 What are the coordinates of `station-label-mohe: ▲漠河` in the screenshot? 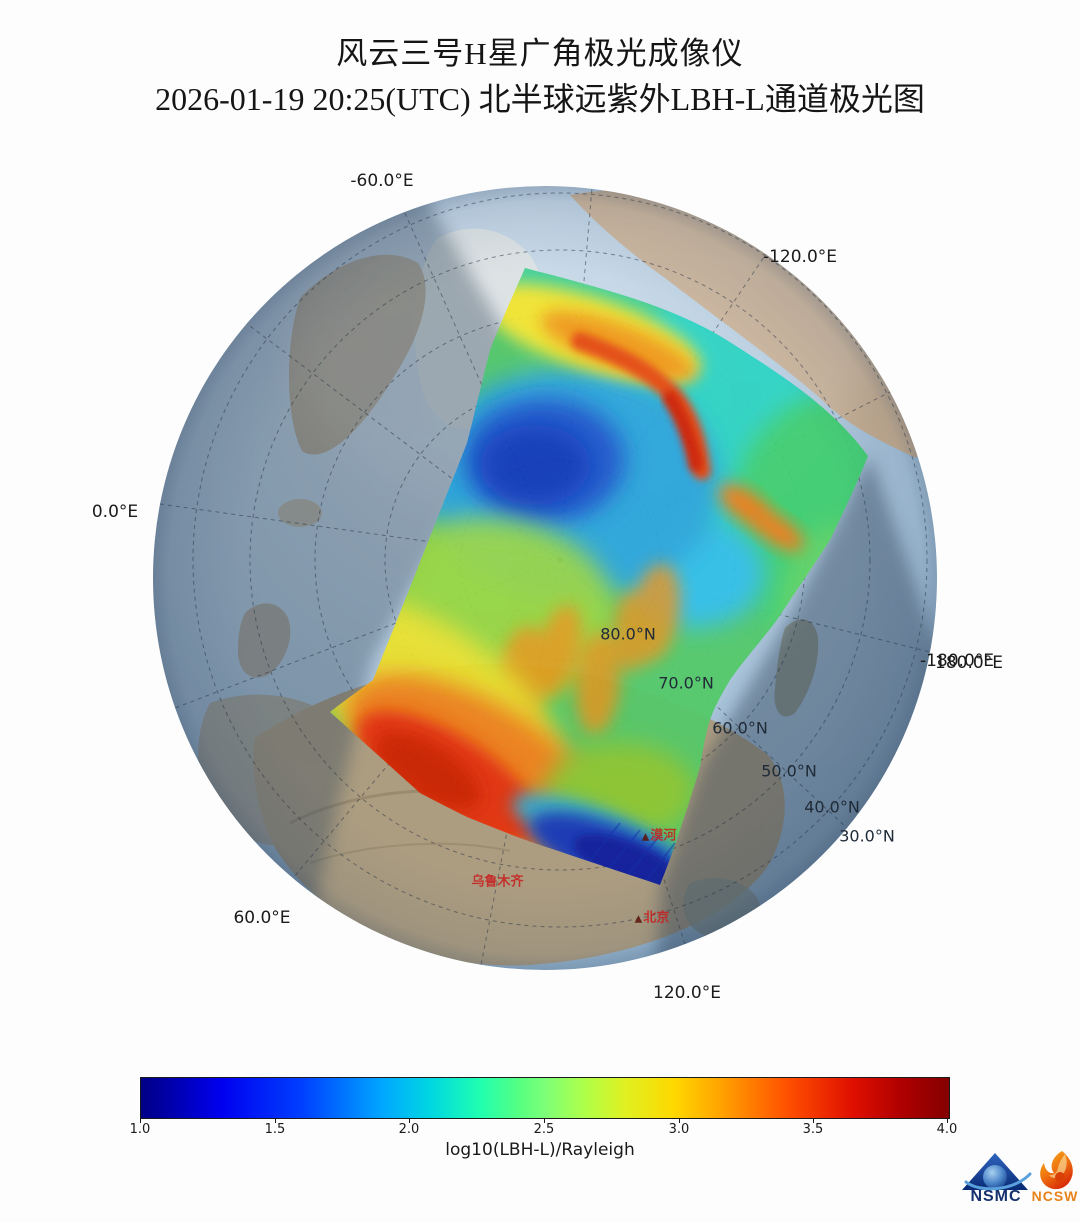 It's located at (659, 836).